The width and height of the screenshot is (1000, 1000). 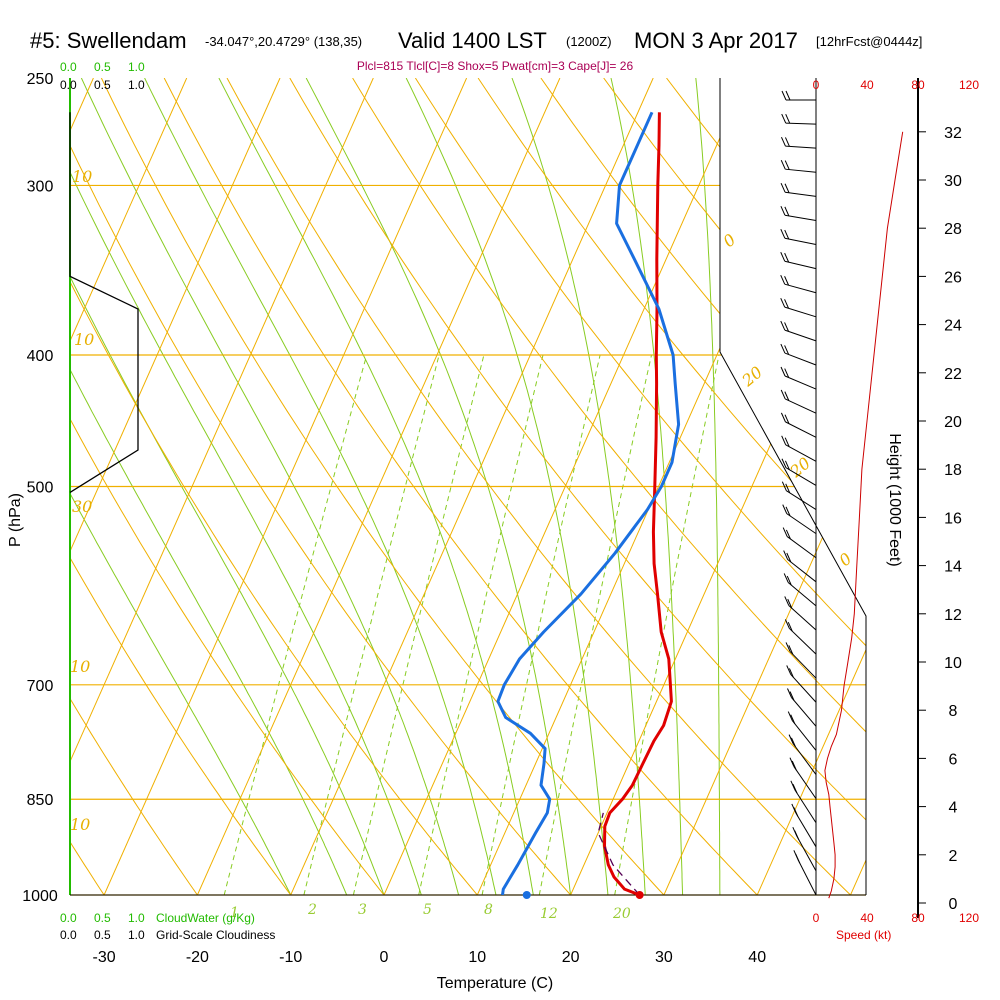 I want to click on pressure-tick-label: 300, so click(x=40, y=186).